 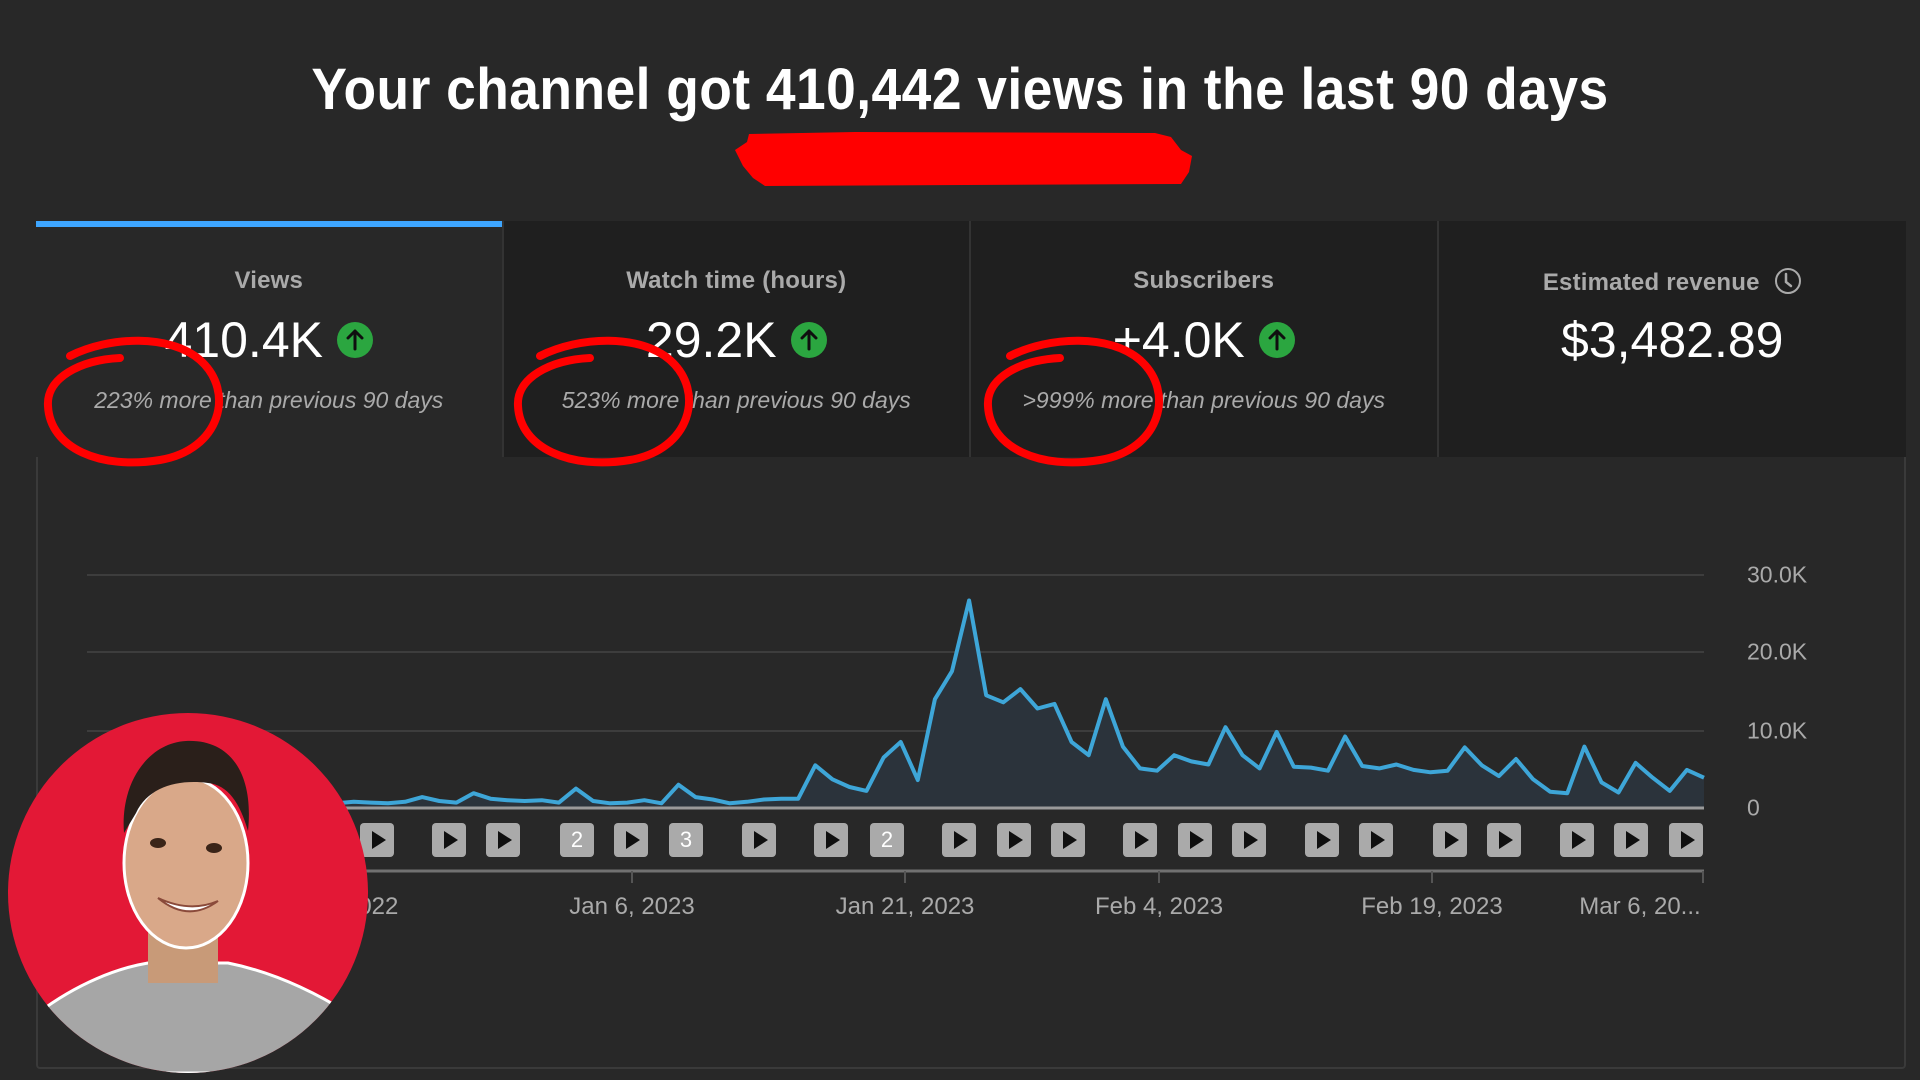 I want to click on watch-time-comparison: 523% more than previous 90 days, so click(x=736, y=400).